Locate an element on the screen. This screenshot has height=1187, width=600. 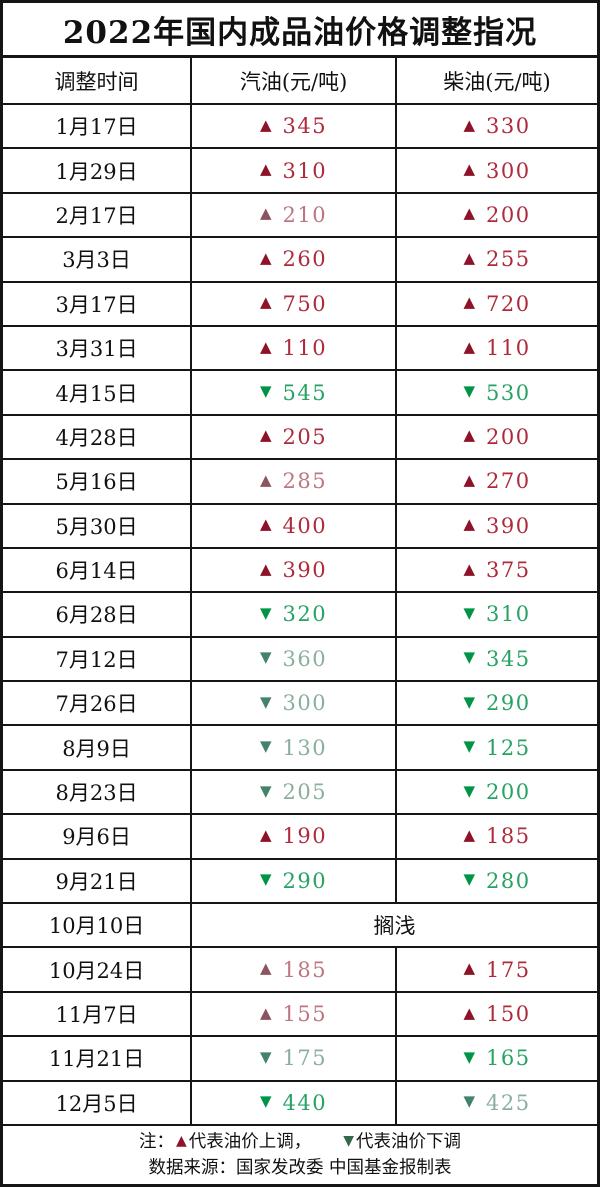
price-change-value: 165 is located at coordinates (508, 1058).